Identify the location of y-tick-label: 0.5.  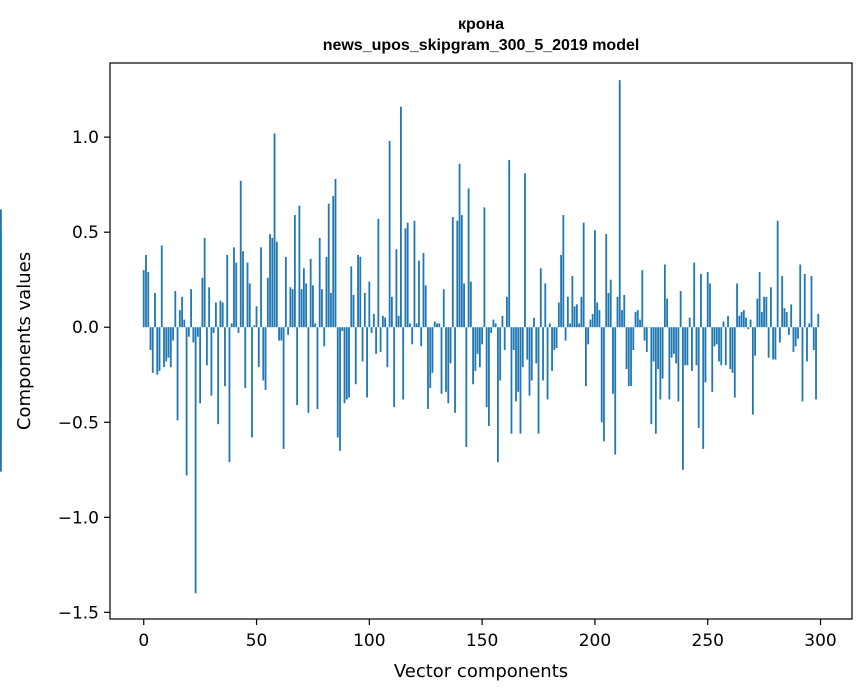
(85, 233).